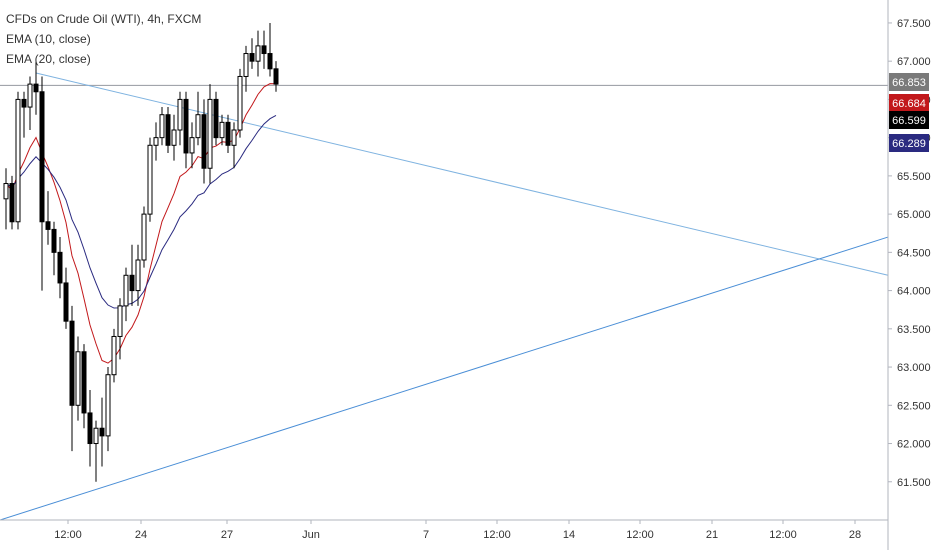 The image size is (932, 555). Describe the element at coordinates (569, 535) in the screenshot. I see `x-tick-label: 14` at that location.